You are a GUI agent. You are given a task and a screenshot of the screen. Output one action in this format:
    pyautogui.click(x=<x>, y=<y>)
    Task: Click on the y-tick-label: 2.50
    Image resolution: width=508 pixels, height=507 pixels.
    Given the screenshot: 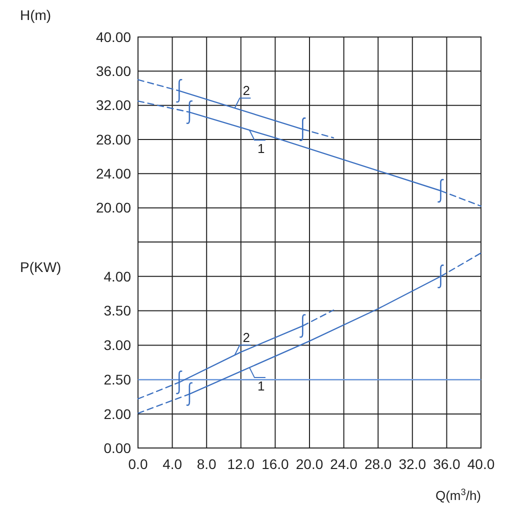 What is the action you would take?
    pyautogui.click(x=118, y=380)
    